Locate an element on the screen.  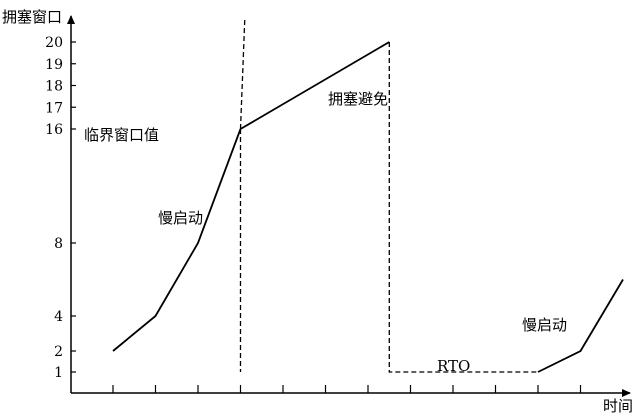
annotation-rto: RTO is located at coordinates (453, 366).